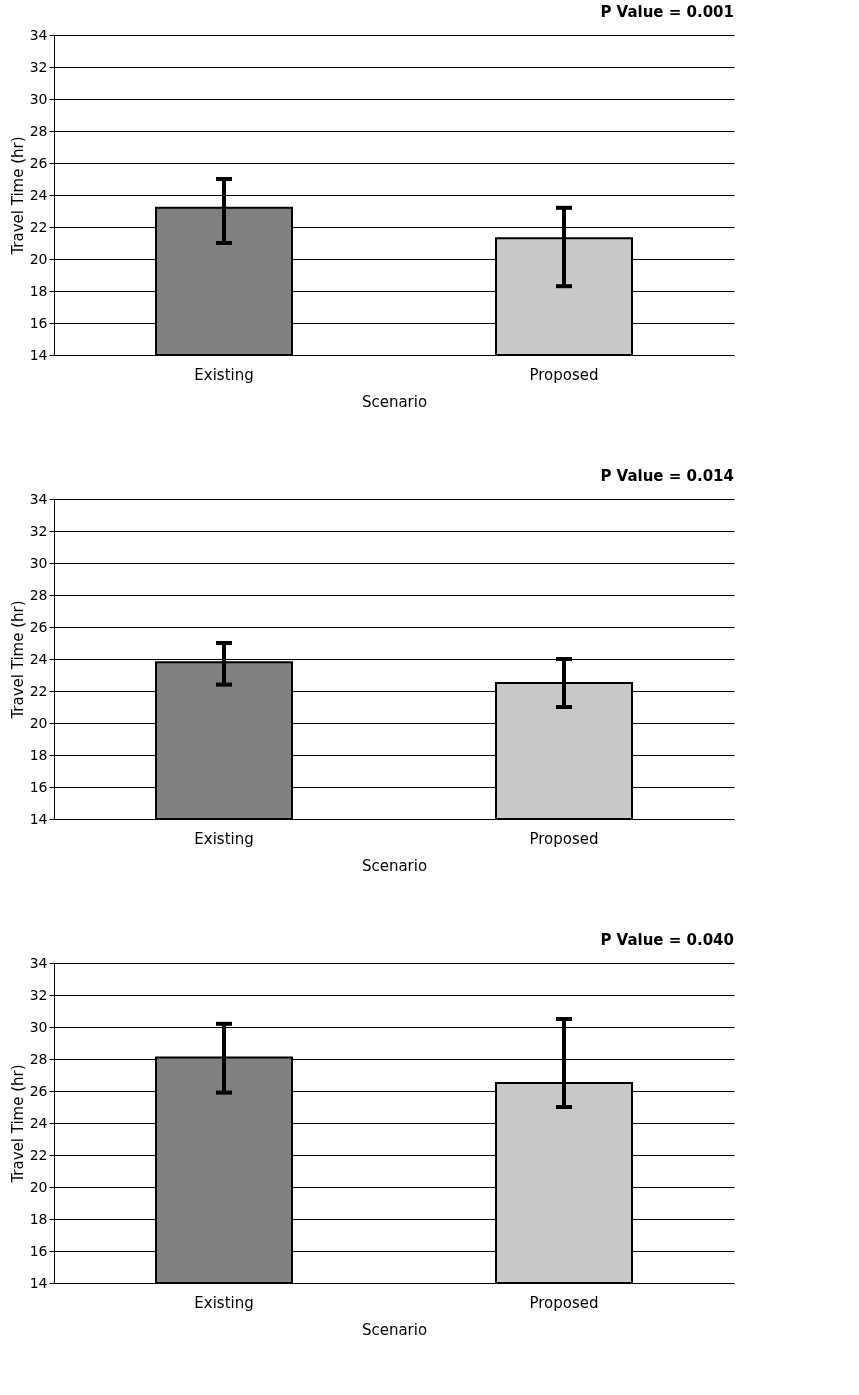  Describe the element at coordinates (667, 476) in the screenshot. I see `chart-title: P Value = 0.014` at that location.